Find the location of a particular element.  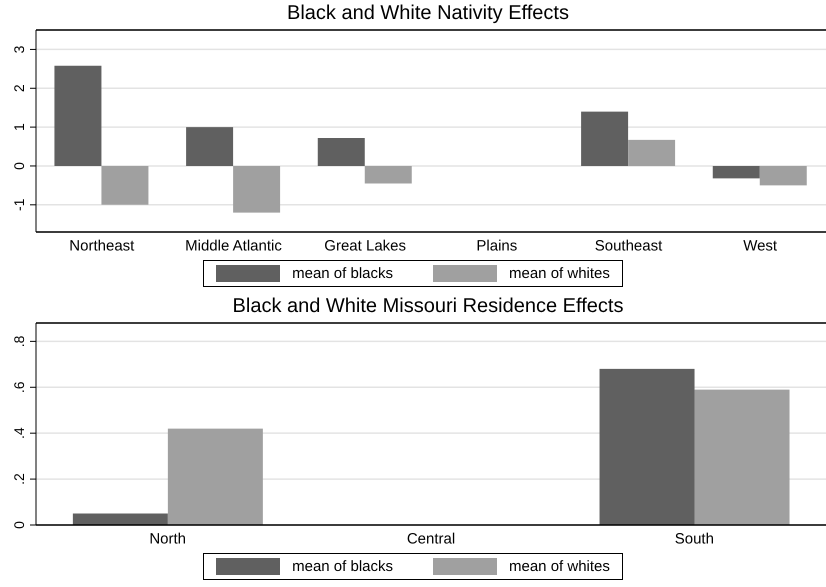

y-tick-label: -1 is located at coordinates (19, 205).